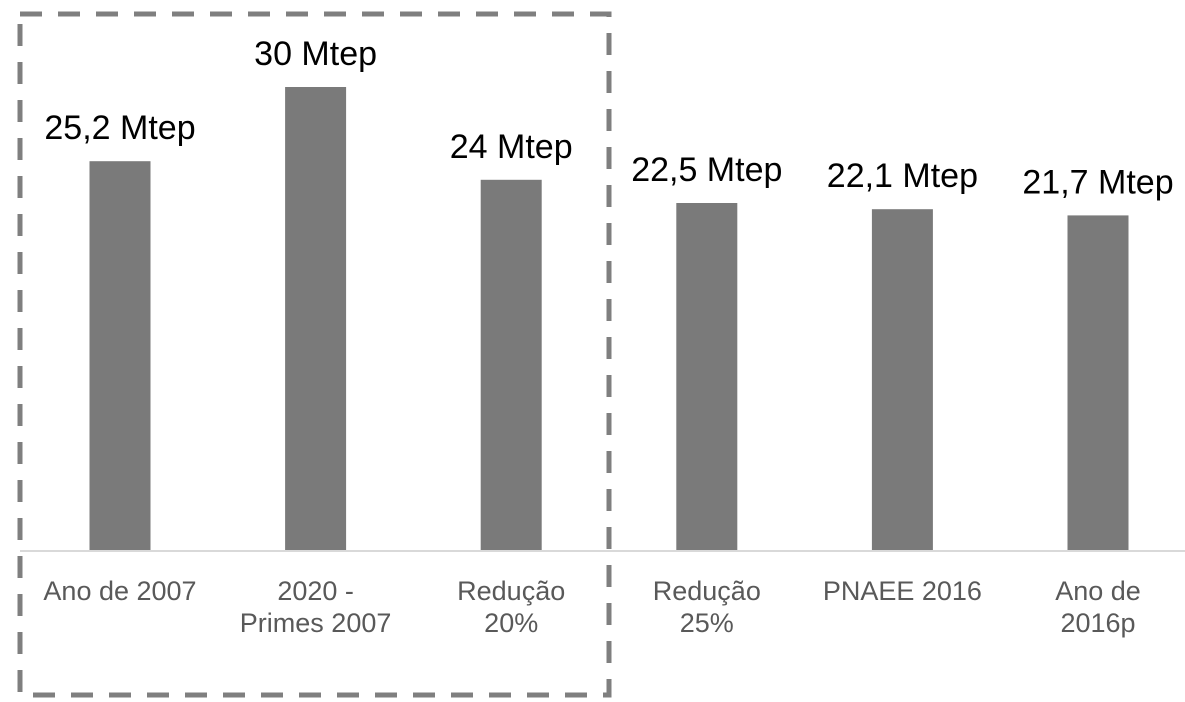 This screenshot has height=702, width=1185. What do you see at coordinates (1097, 623) in the screenshot?
I see `x-tick-label-line: 2016p` at bounding box center [1097, 623].